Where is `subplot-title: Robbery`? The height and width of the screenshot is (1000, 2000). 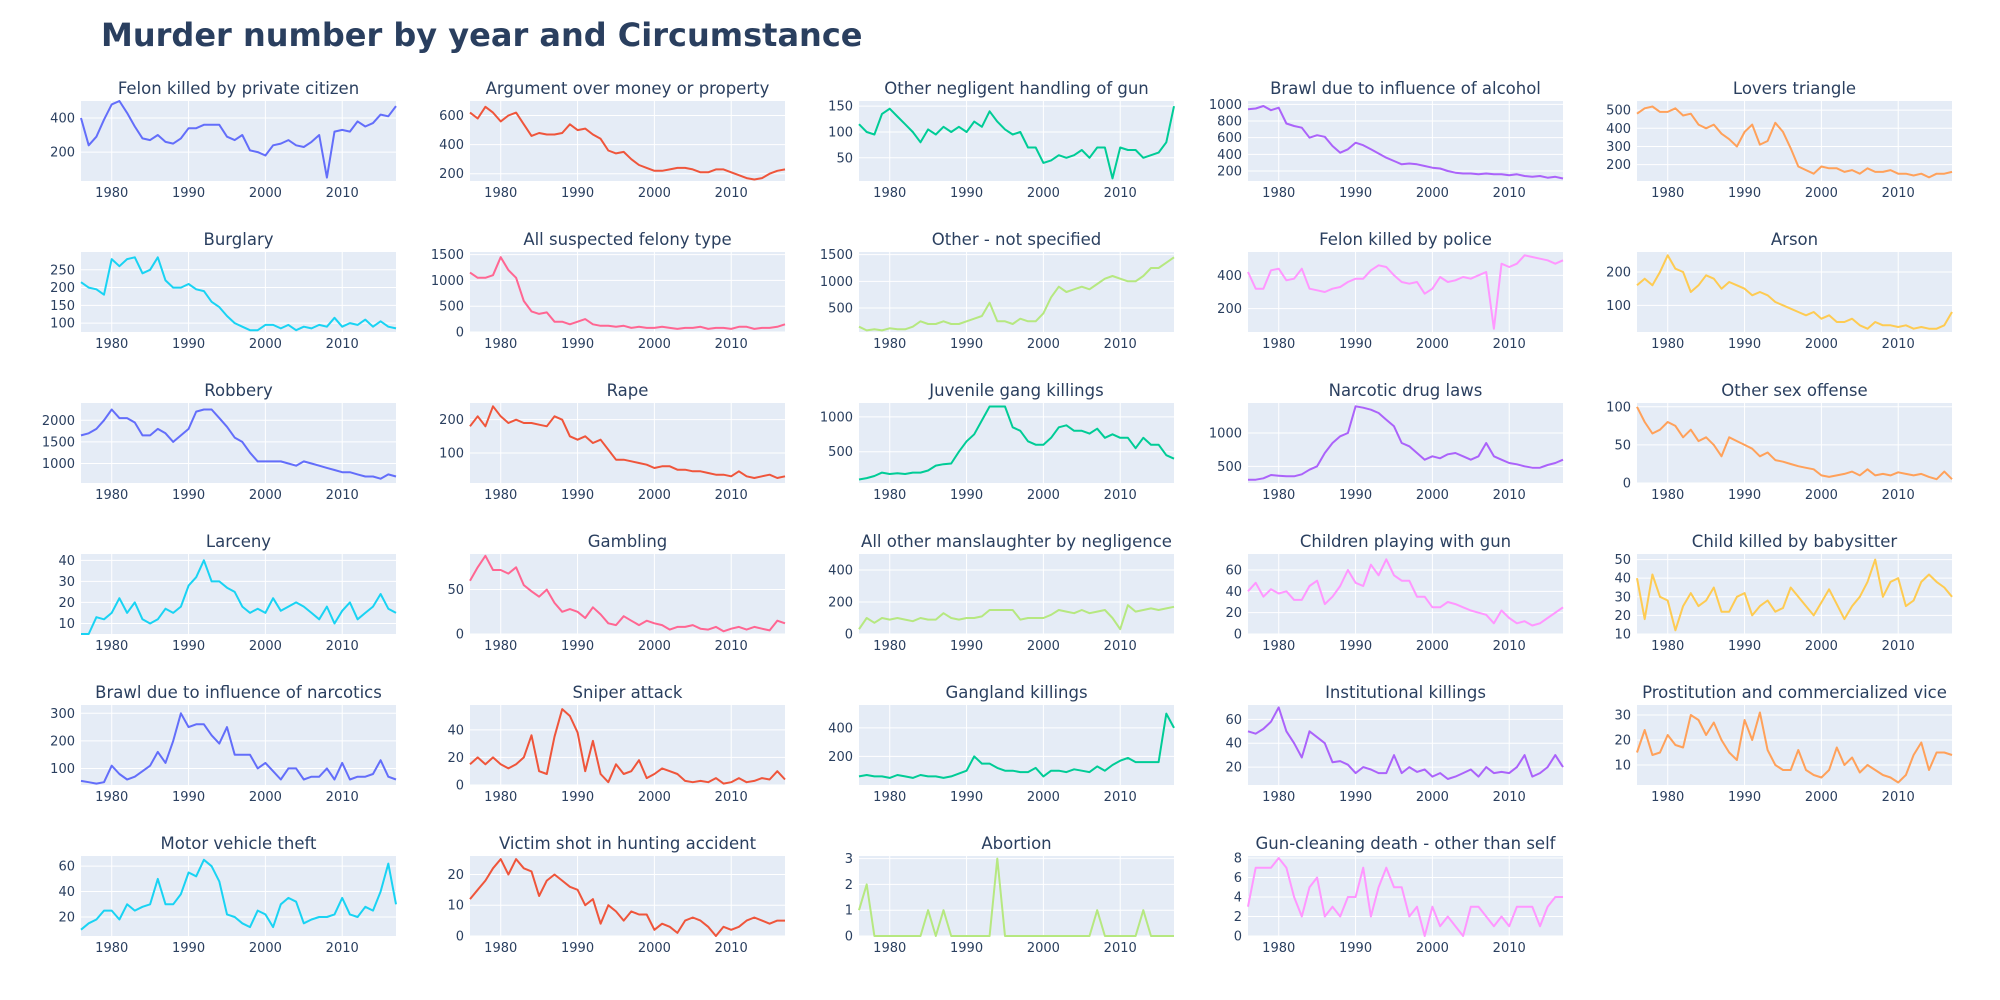
subplot-title: Robbery is located at coordinates (238, 390).